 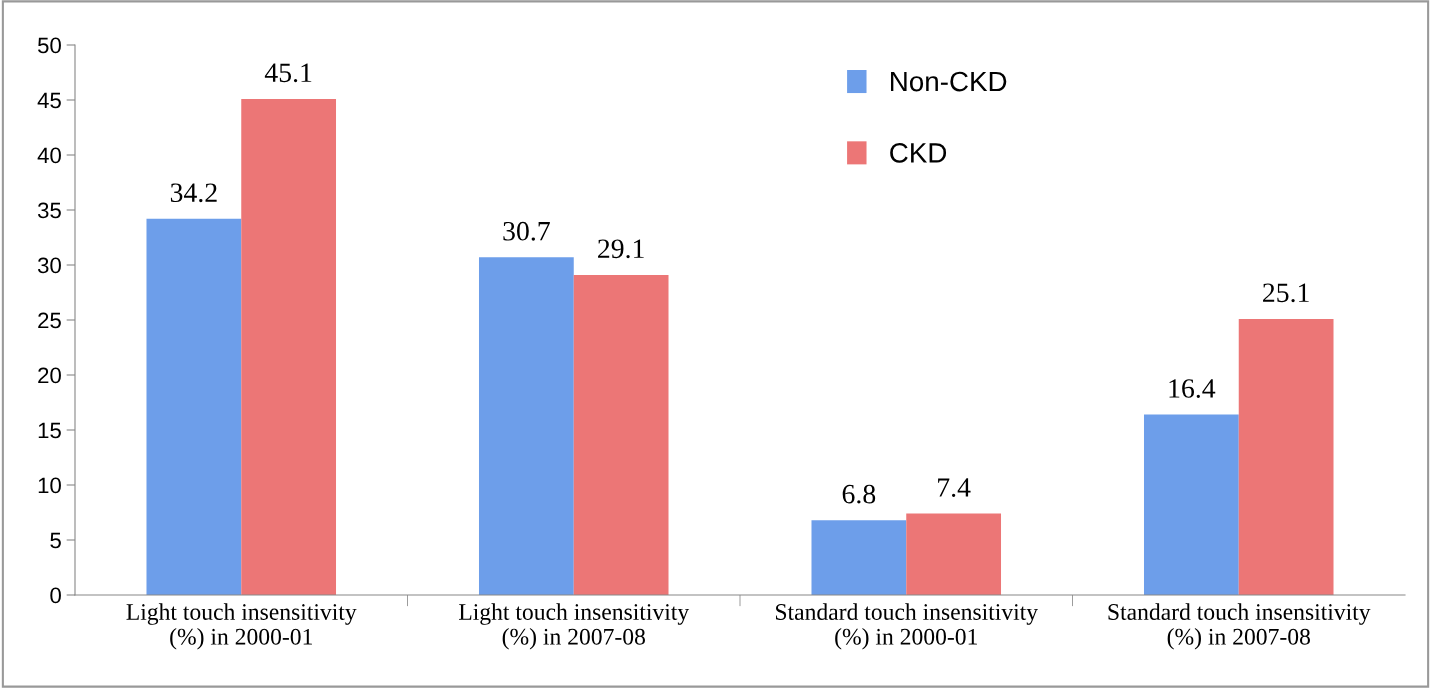 What do you see at coordinates (859, 494) in the screenshot?
I see `data-label: 6.8` at bounding box center [859, 494].